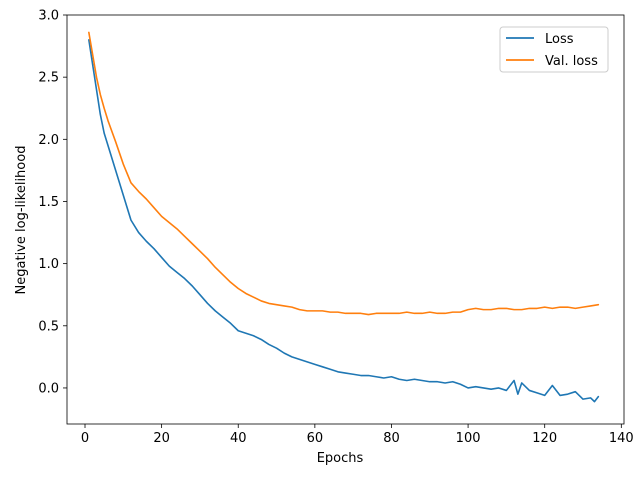 The image size is (640, 480). Describe the element at coordinates (559, 39) in the screenshot. I see `legend-label-loss: Loss` at that location.